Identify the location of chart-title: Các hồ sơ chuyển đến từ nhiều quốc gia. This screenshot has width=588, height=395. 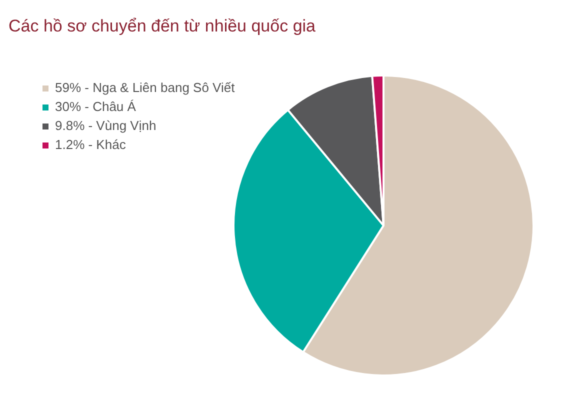
(162, 26).